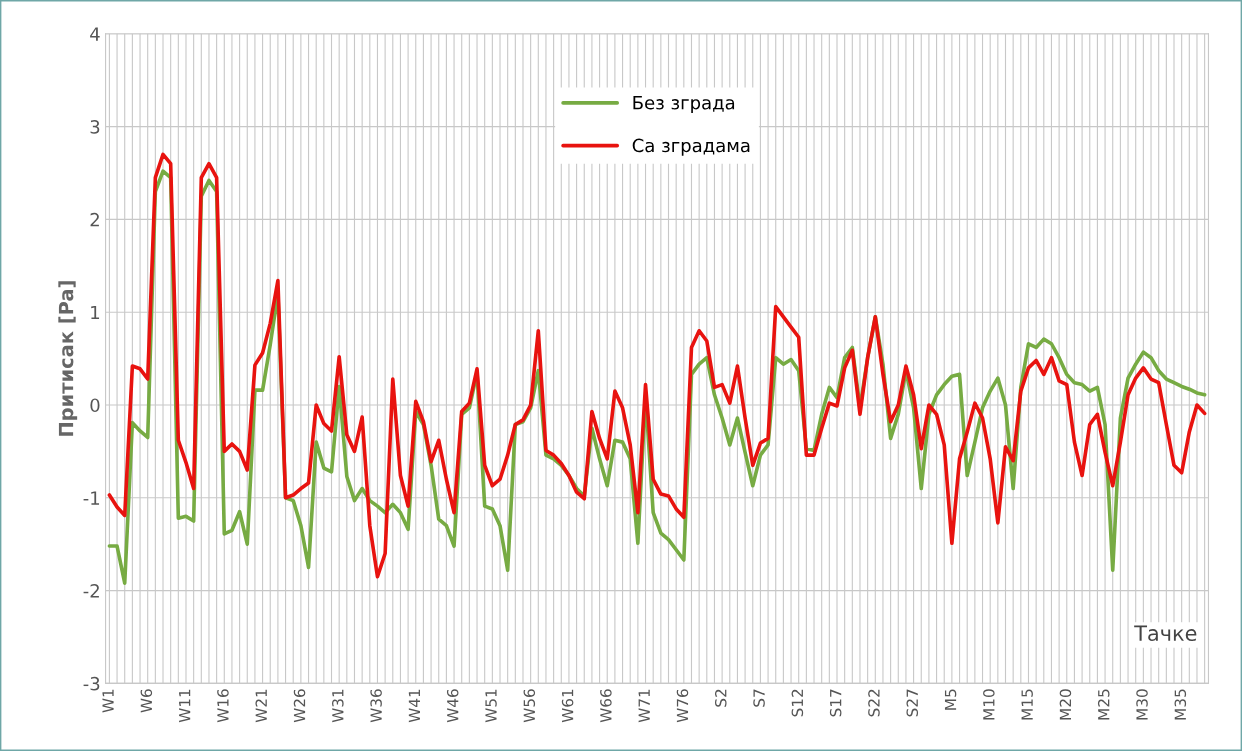 The height and width of the screenshot is (751, 1242). What do you see at coordinates (1027, 704) in the screenshot?
I see `x-tick-label: M15` at bounding box center [1027, 704].